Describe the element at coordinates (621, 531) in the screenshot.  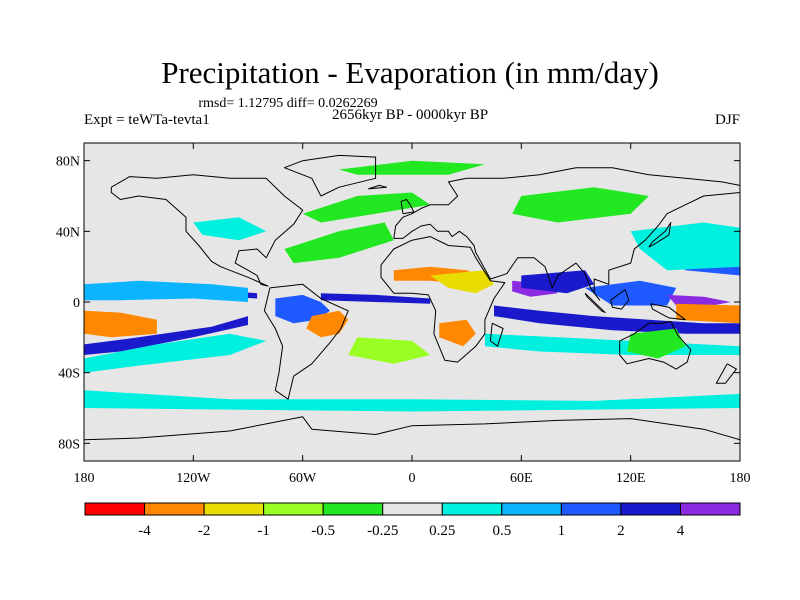
I see `colorbar-label: 2` at that location.